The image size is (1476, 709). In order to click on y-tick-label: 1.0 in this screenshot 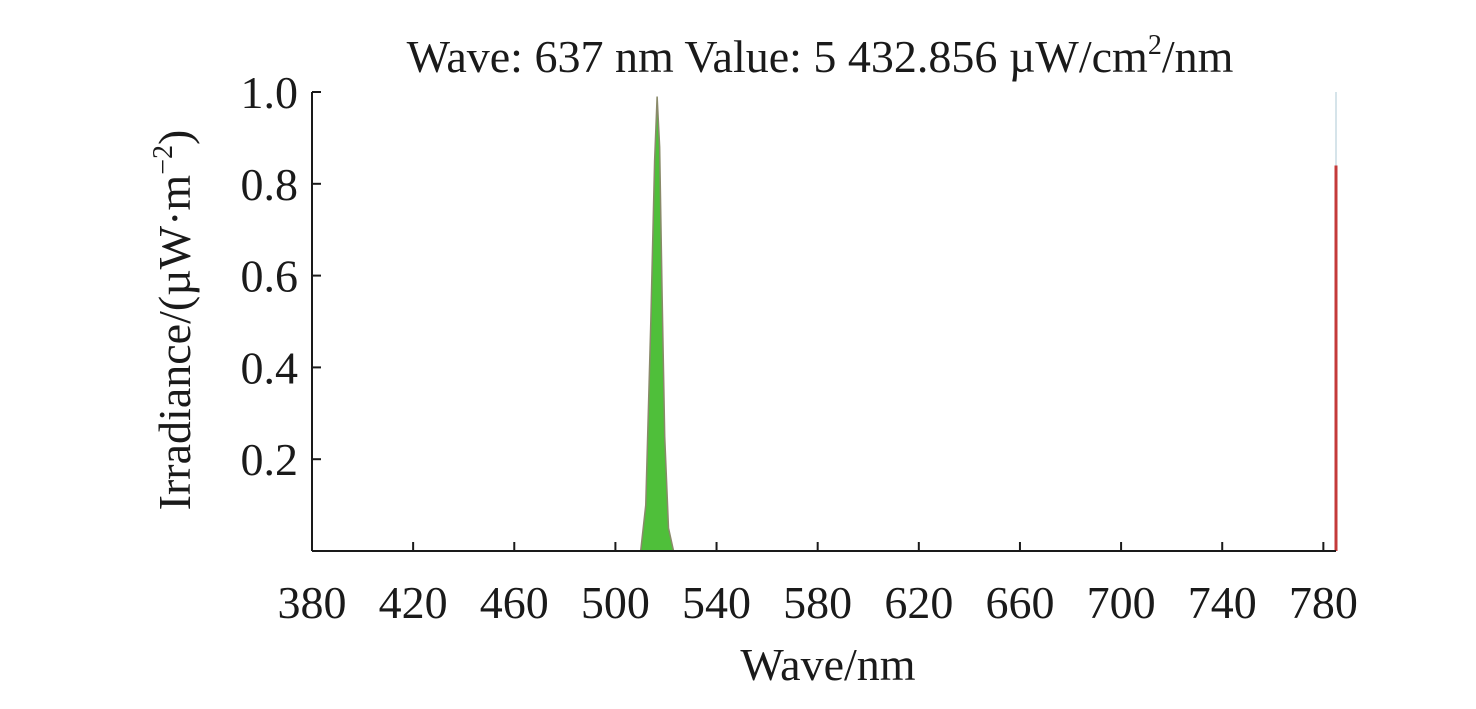, I will do `click(270, 92)`.